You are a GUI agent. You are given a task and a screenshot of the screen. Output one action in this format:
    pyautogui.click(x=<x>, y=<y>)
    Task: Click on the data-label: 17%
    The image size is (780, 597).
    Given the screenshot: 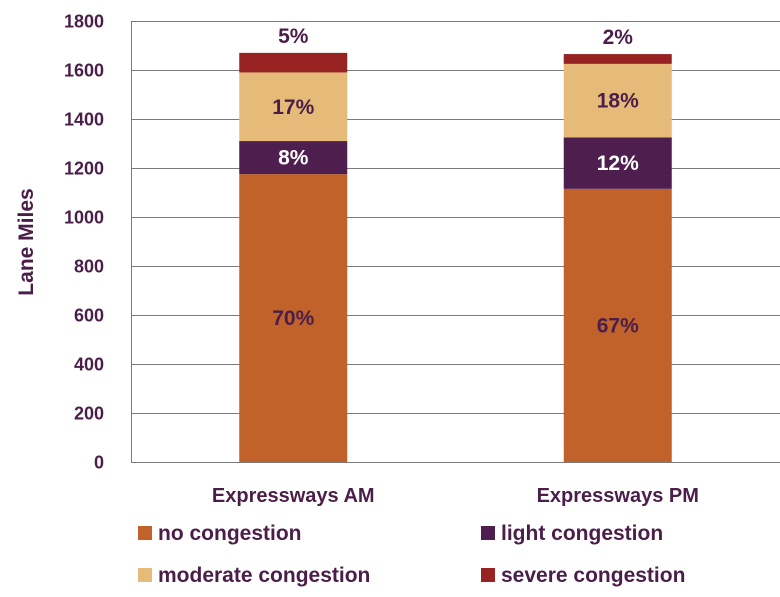 What is the action you would take?
    pyautogui.click(x=293, y=107)
    